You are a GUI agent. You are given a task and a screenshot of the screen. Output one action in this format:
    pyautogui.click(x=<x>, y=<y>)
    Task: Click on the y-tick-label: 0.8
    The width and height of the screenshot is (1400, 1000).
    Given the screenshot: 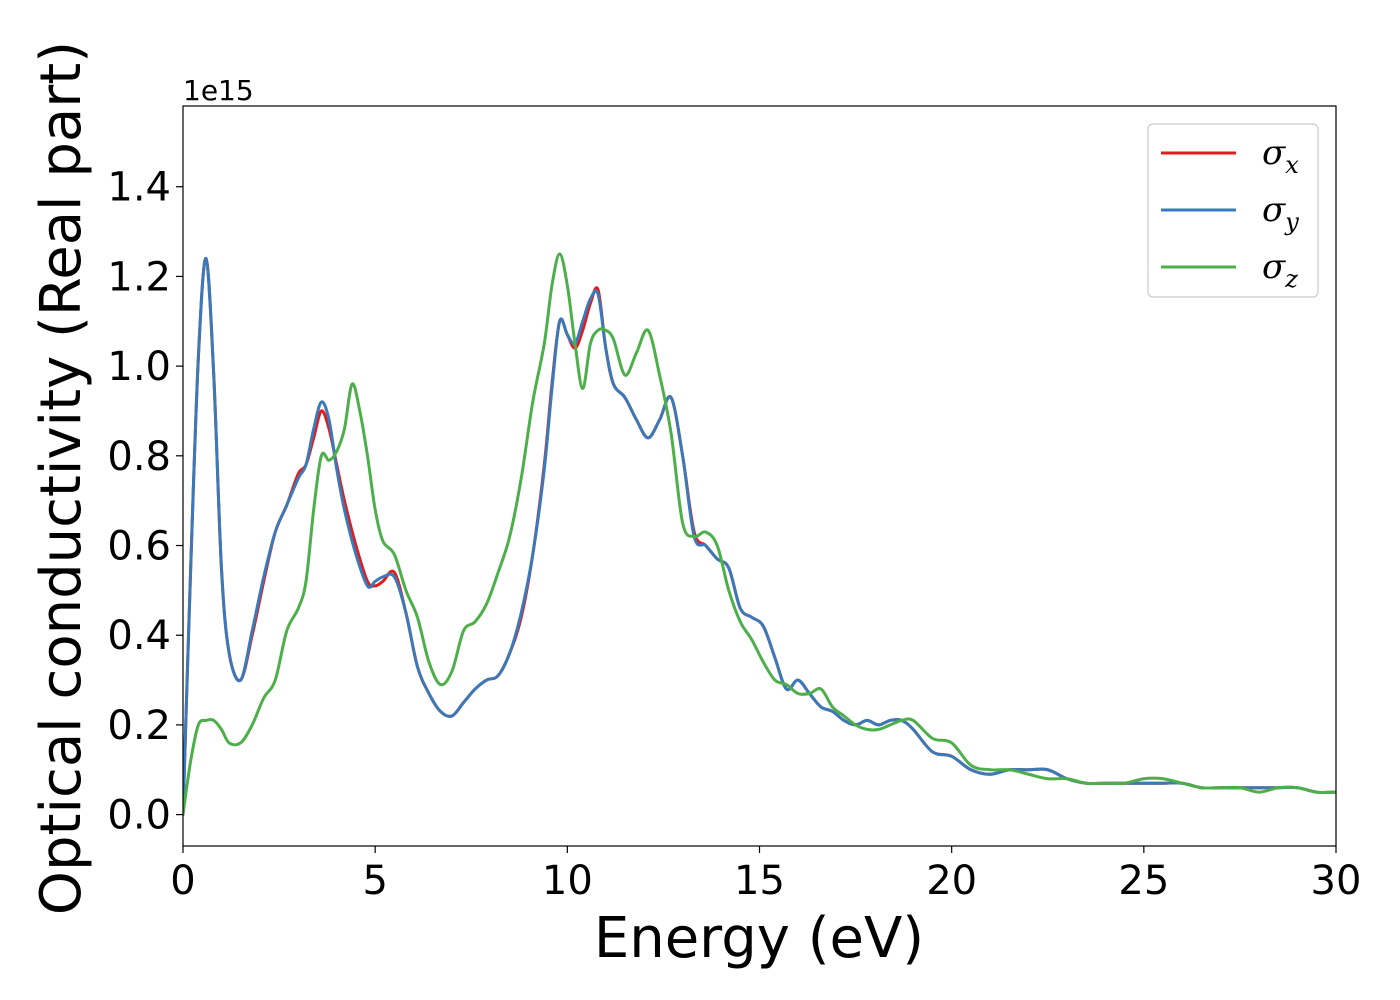 What is the action you would take?
    pyautogui.click(x=139, y=457)
    